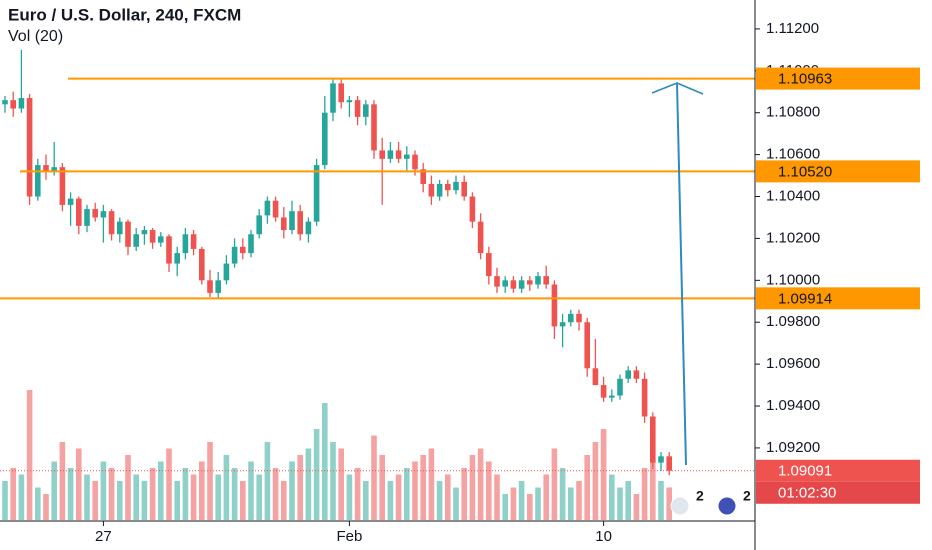 This screenshot has width=932, height=550. Describe the element at coordinates (35, 36) in the screenshot. I see `volume-label: Vol (20)` at that location.